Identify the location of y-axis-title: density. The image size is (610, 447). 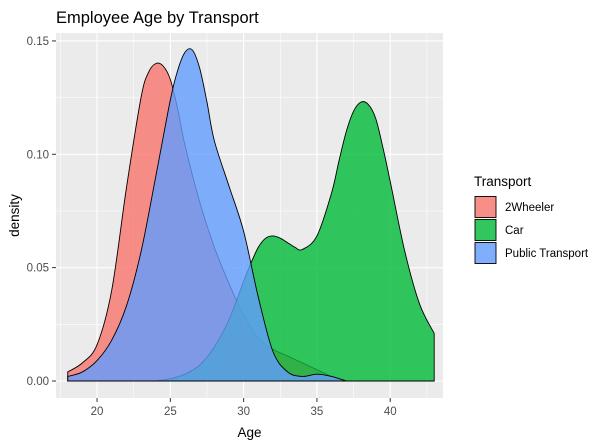
(14, 215).